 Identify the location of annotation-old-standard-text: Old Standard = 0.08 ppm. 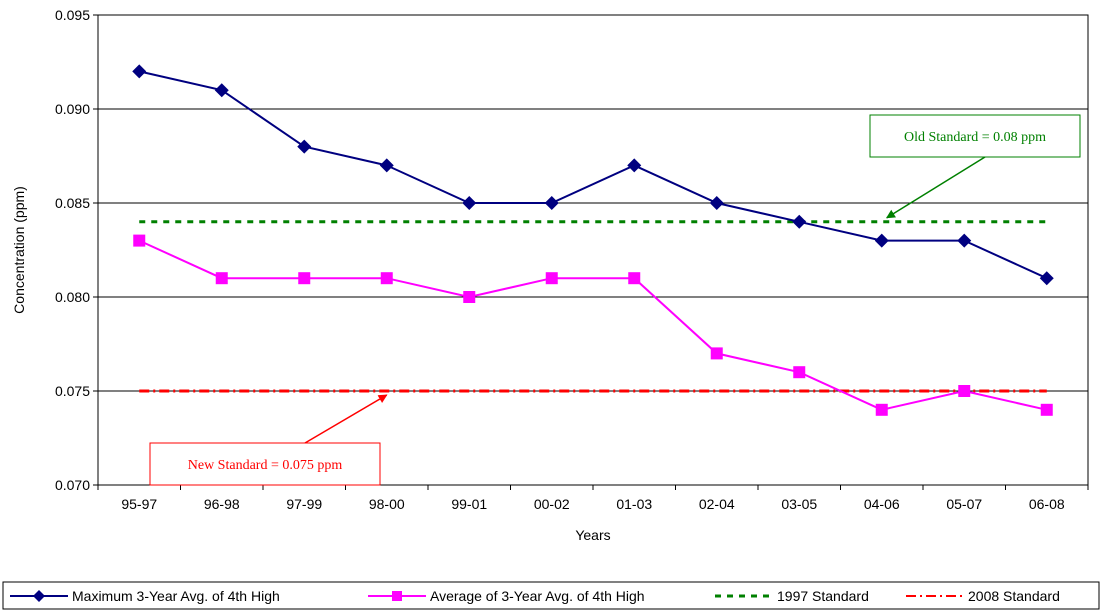
(975, 137).